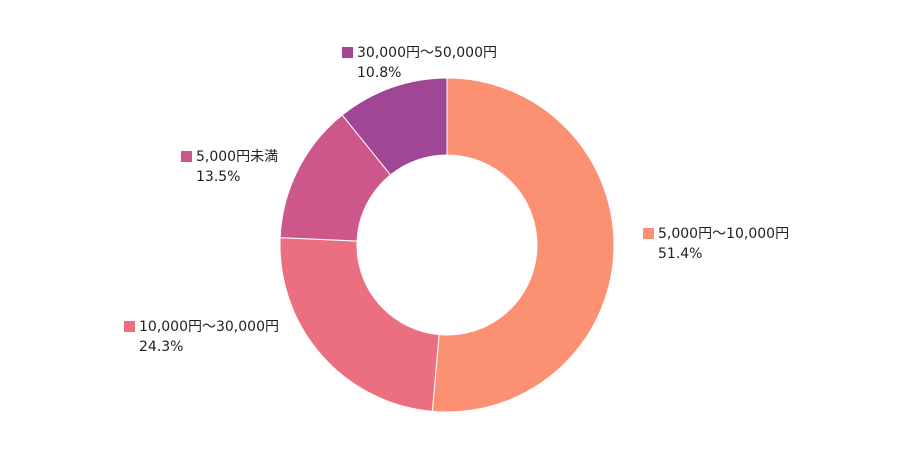 Image resolution: width=900 pixels, height=450 pixels. I want to click on slice-percent: 13.5%, so click(218, 177).